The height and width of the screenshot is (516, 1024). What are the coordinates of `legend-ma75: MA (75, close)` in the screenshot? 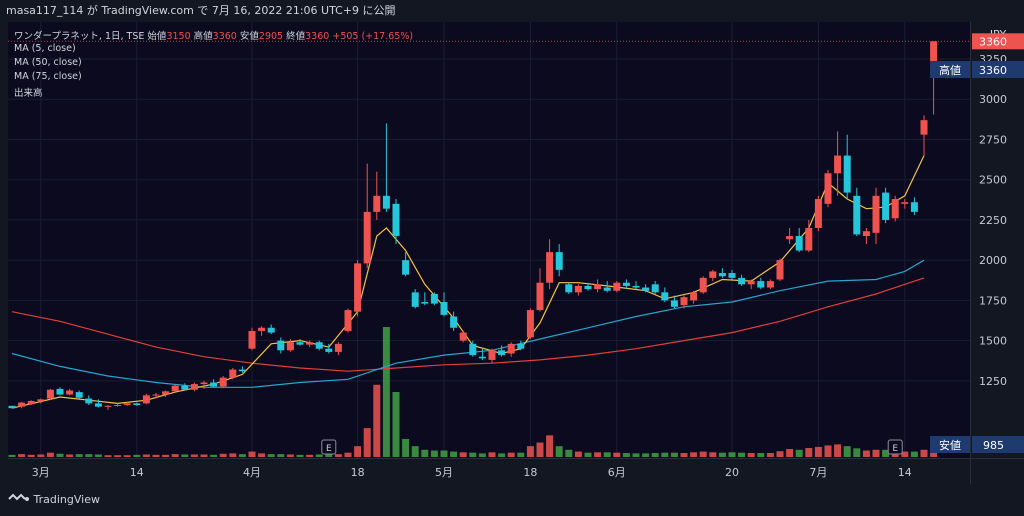 It's located at (48, 76).